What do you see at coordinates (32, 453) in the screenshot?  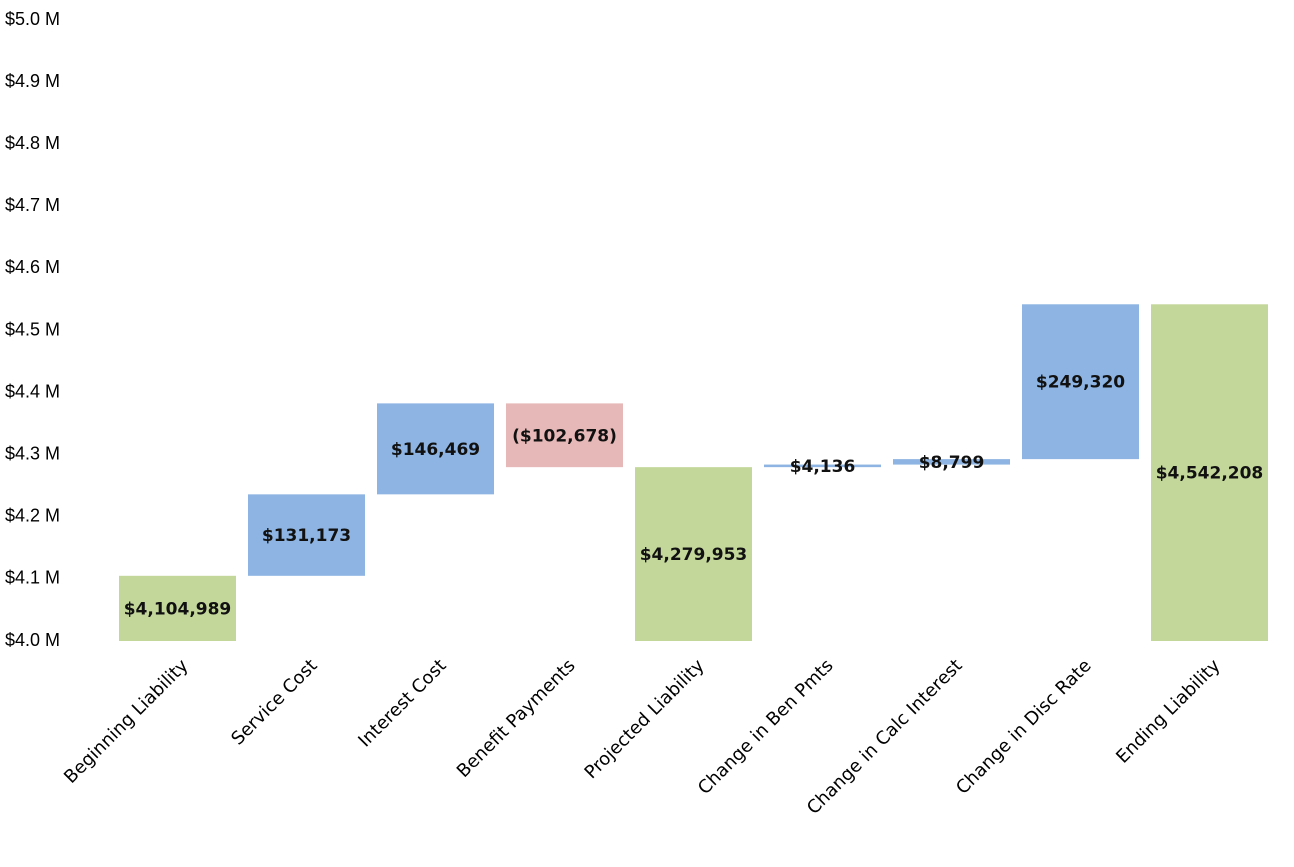 I see `y-tick-label: $4.3 M` at bounding box center [32, 453].